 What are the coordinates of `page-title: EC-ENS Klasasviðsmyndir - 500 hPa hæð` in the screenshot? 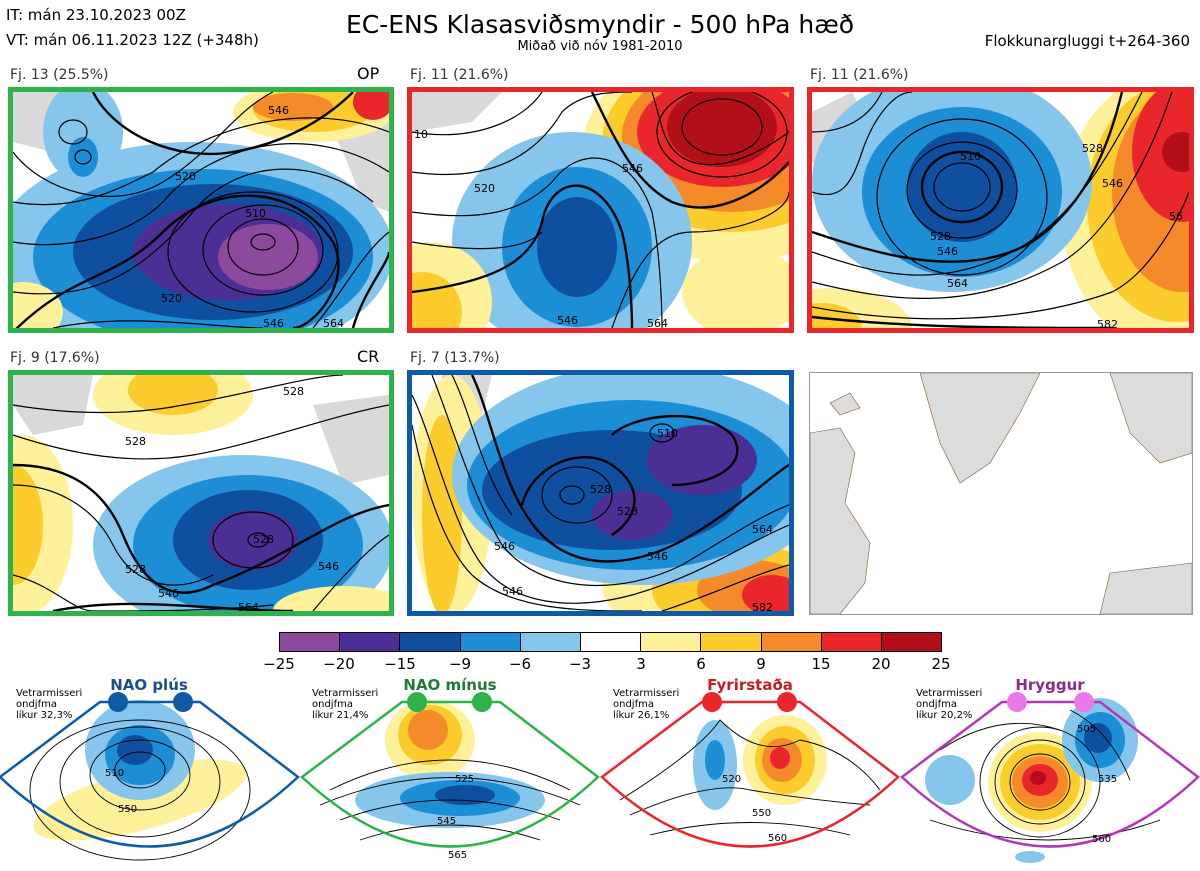 It's located at (600, 24).